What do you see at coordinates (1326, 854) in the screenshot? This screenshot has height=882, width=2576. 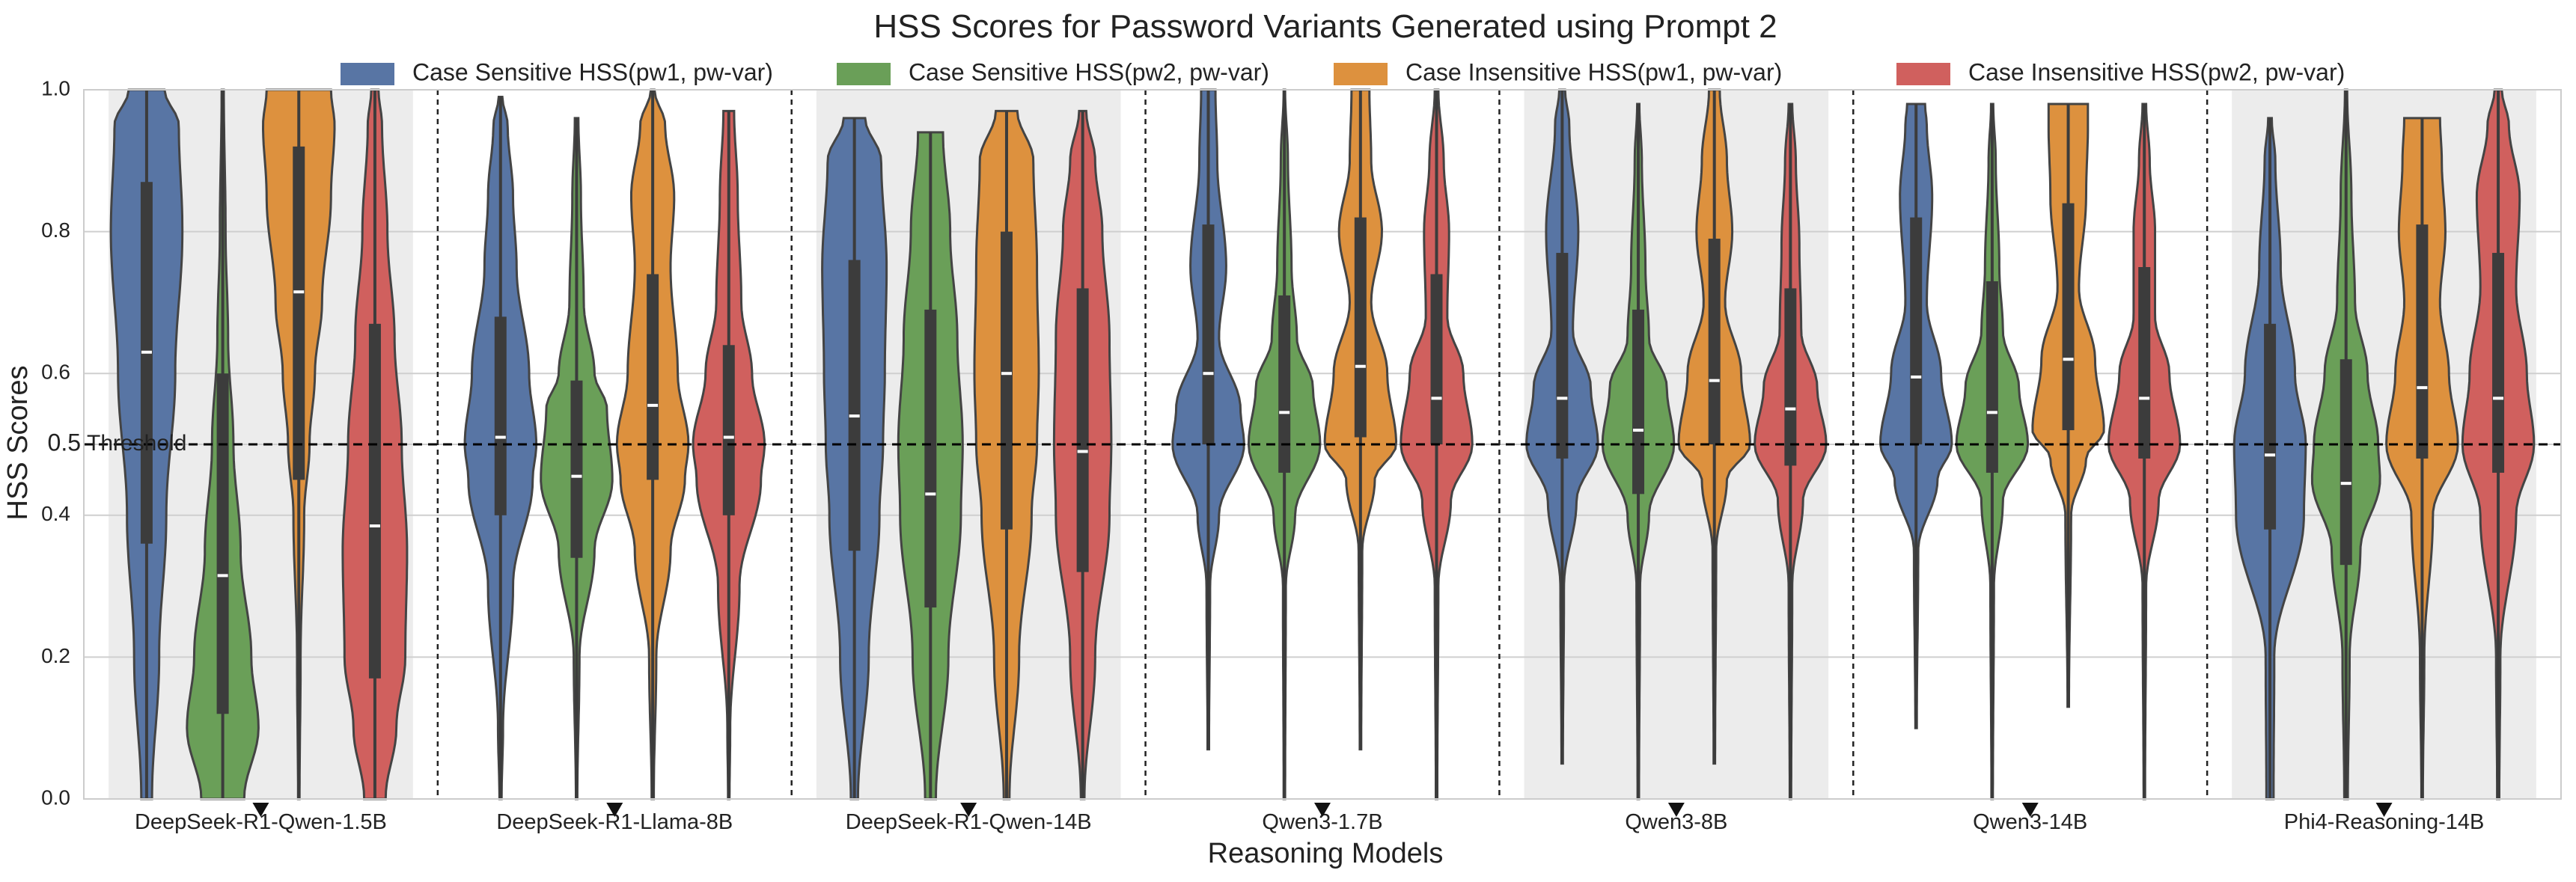 I see `x-axis-label: Reasoning Models` at bounding box center [1326, 854].